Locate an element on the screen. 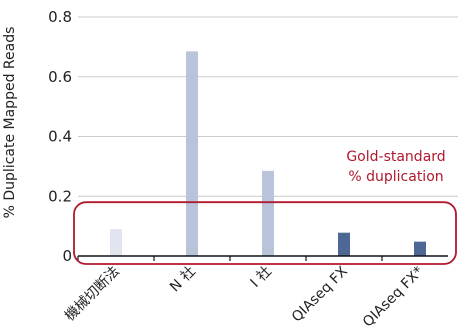  y-tick-label: 0.2 is located at coordinates (60, 196).